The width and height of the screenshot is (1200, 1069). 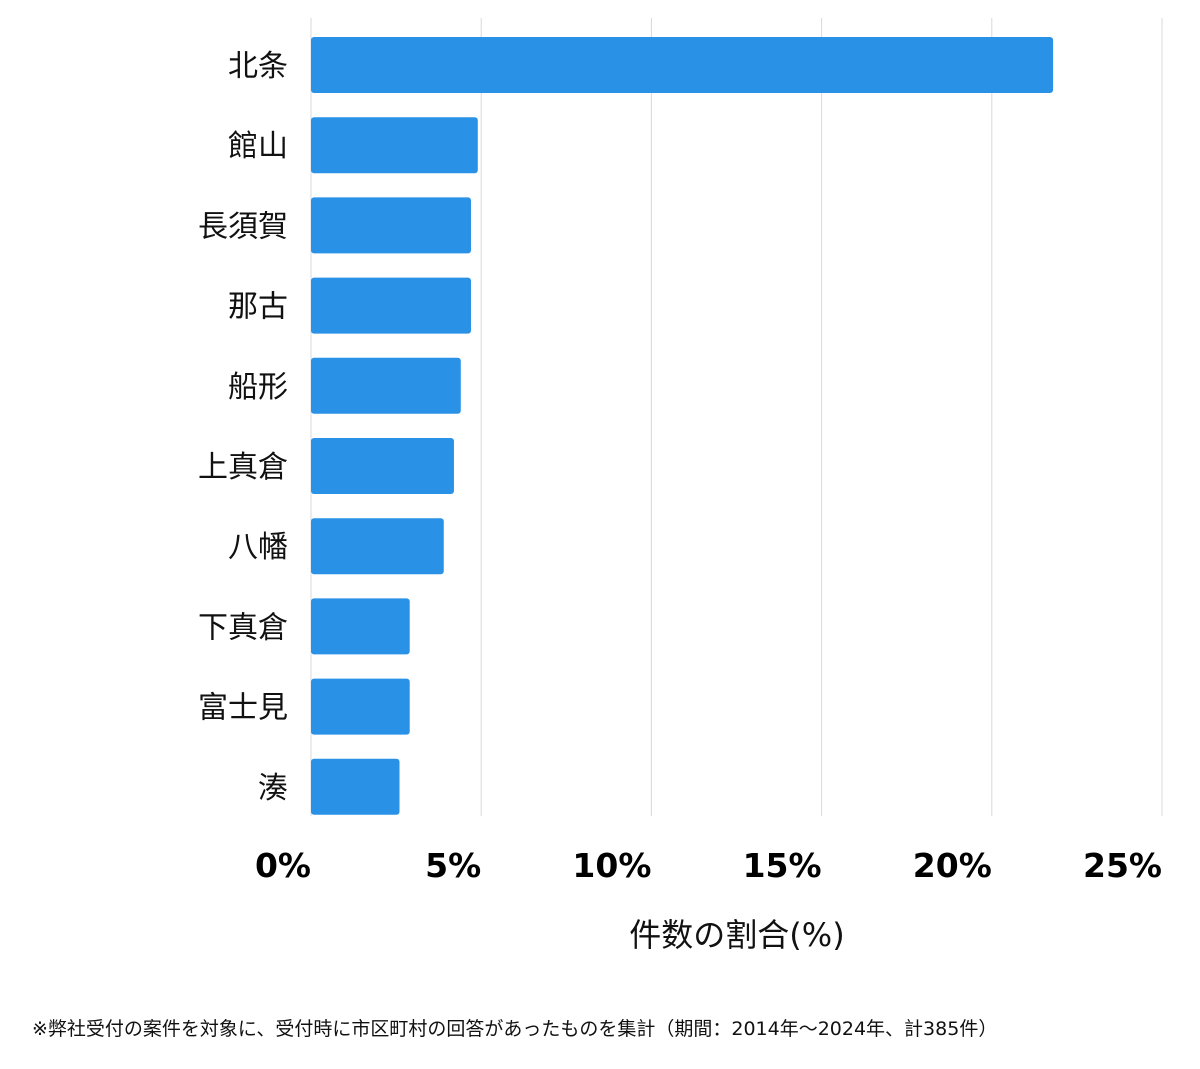 I want to click on x-tick-label: 0%, so click(x=283, y=865).